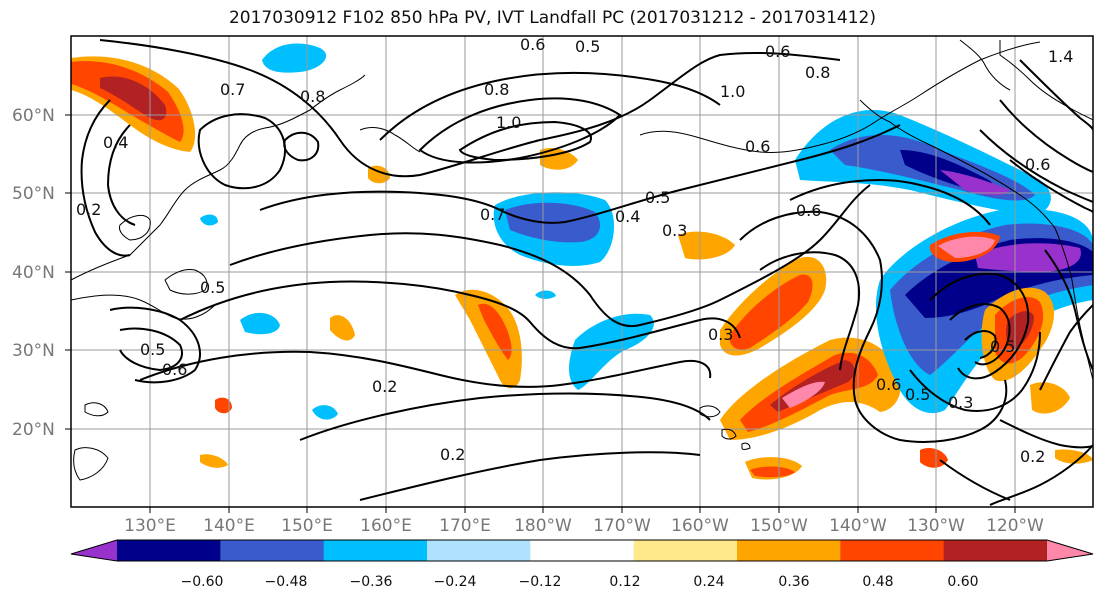  What do you see at coordinates (229, 526) in the screenshot?
I see `lon-label: 140°E` at bounding box center [229, 526].